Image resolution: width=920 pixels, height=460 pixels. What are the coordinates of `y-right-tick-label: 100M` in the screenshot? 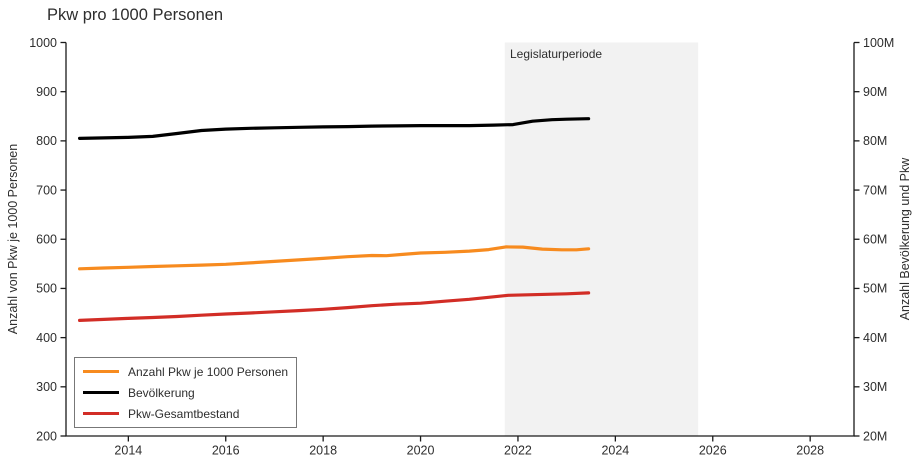 It's located at (878, 43).